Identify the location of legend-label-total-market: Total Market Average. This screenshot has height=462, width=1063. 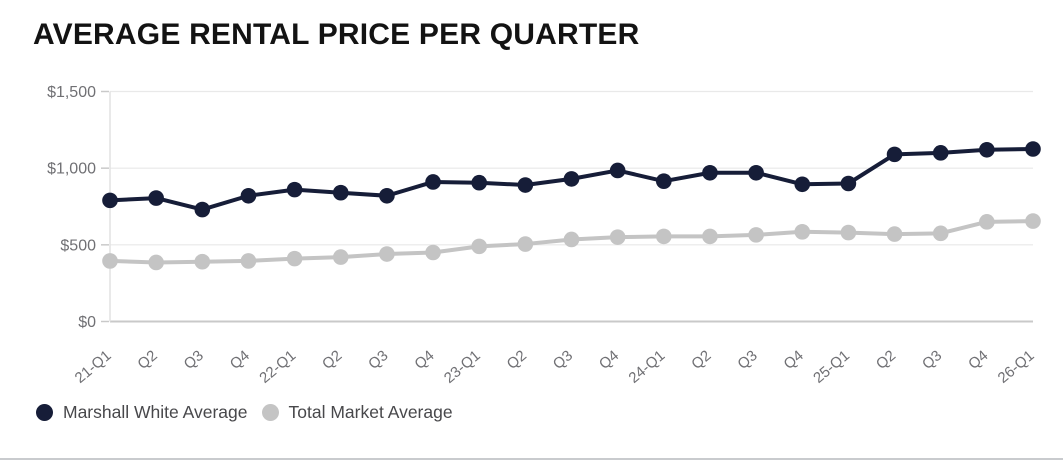
(370, 412).